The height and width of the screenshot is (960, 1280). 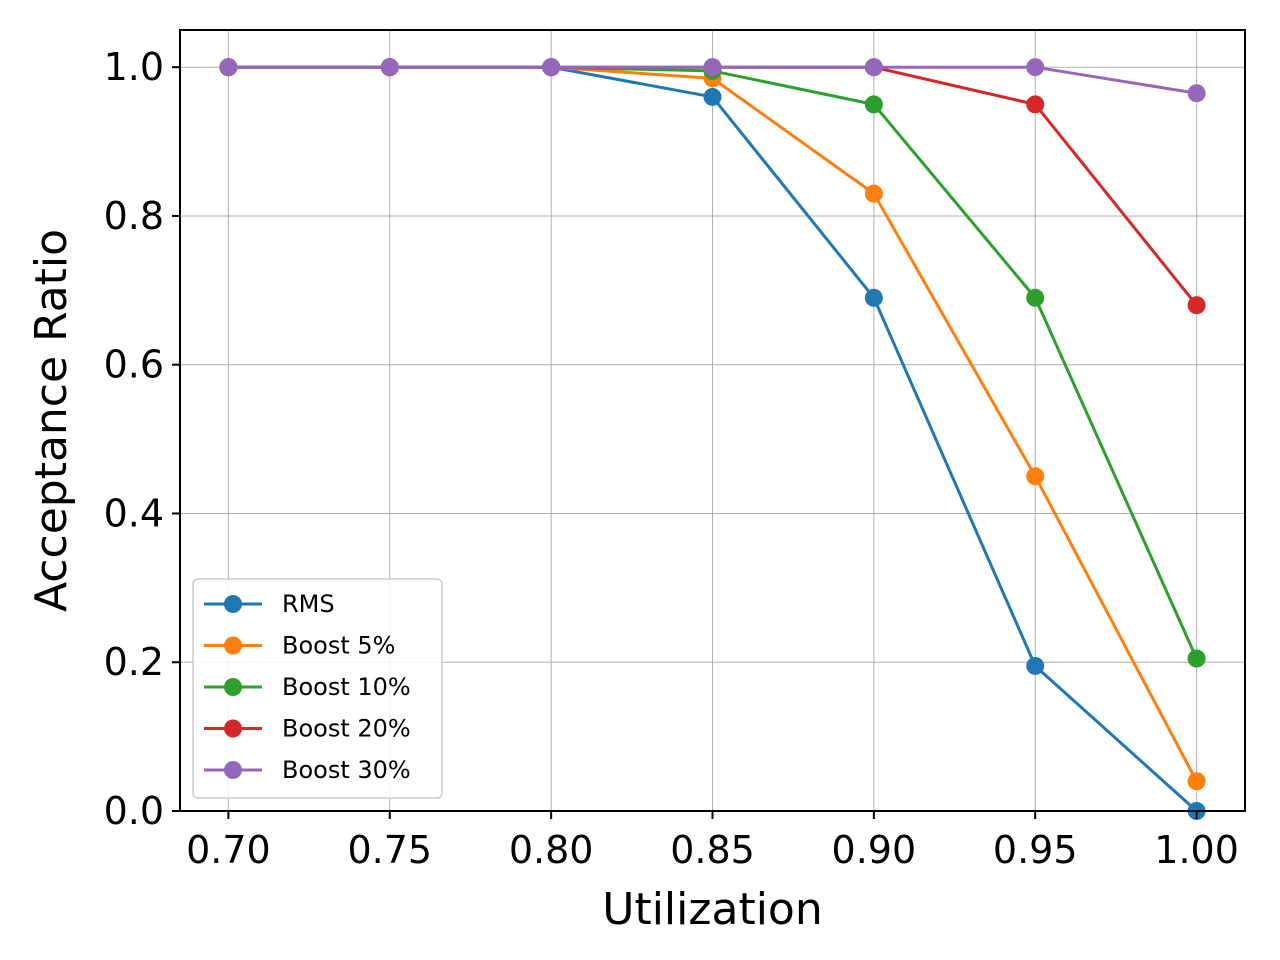 What do you see at coordinates (551, 850) in the screenshot?
I see `x-tick-label: 0.80` at bounding box center [551, 850].